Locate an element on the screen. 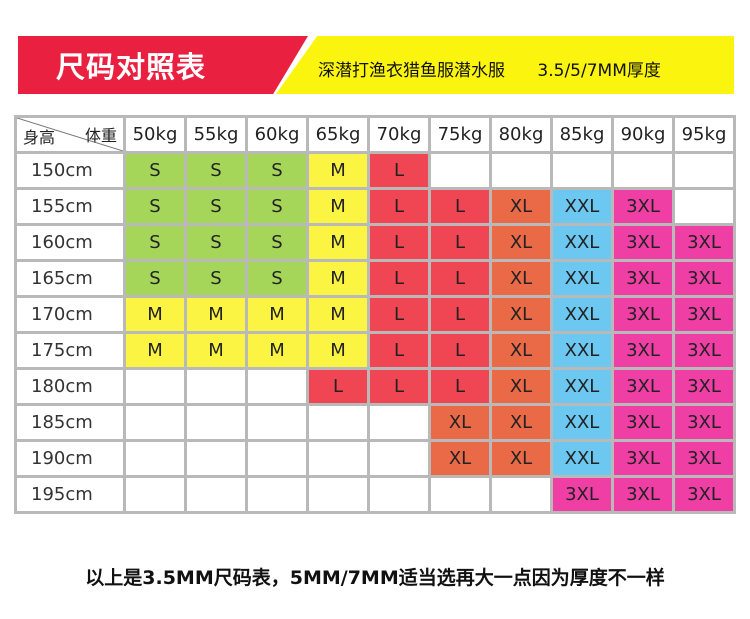  table-row: 185cm XL XL XXL 3XL 3XL is located at coordinates (375, 422).